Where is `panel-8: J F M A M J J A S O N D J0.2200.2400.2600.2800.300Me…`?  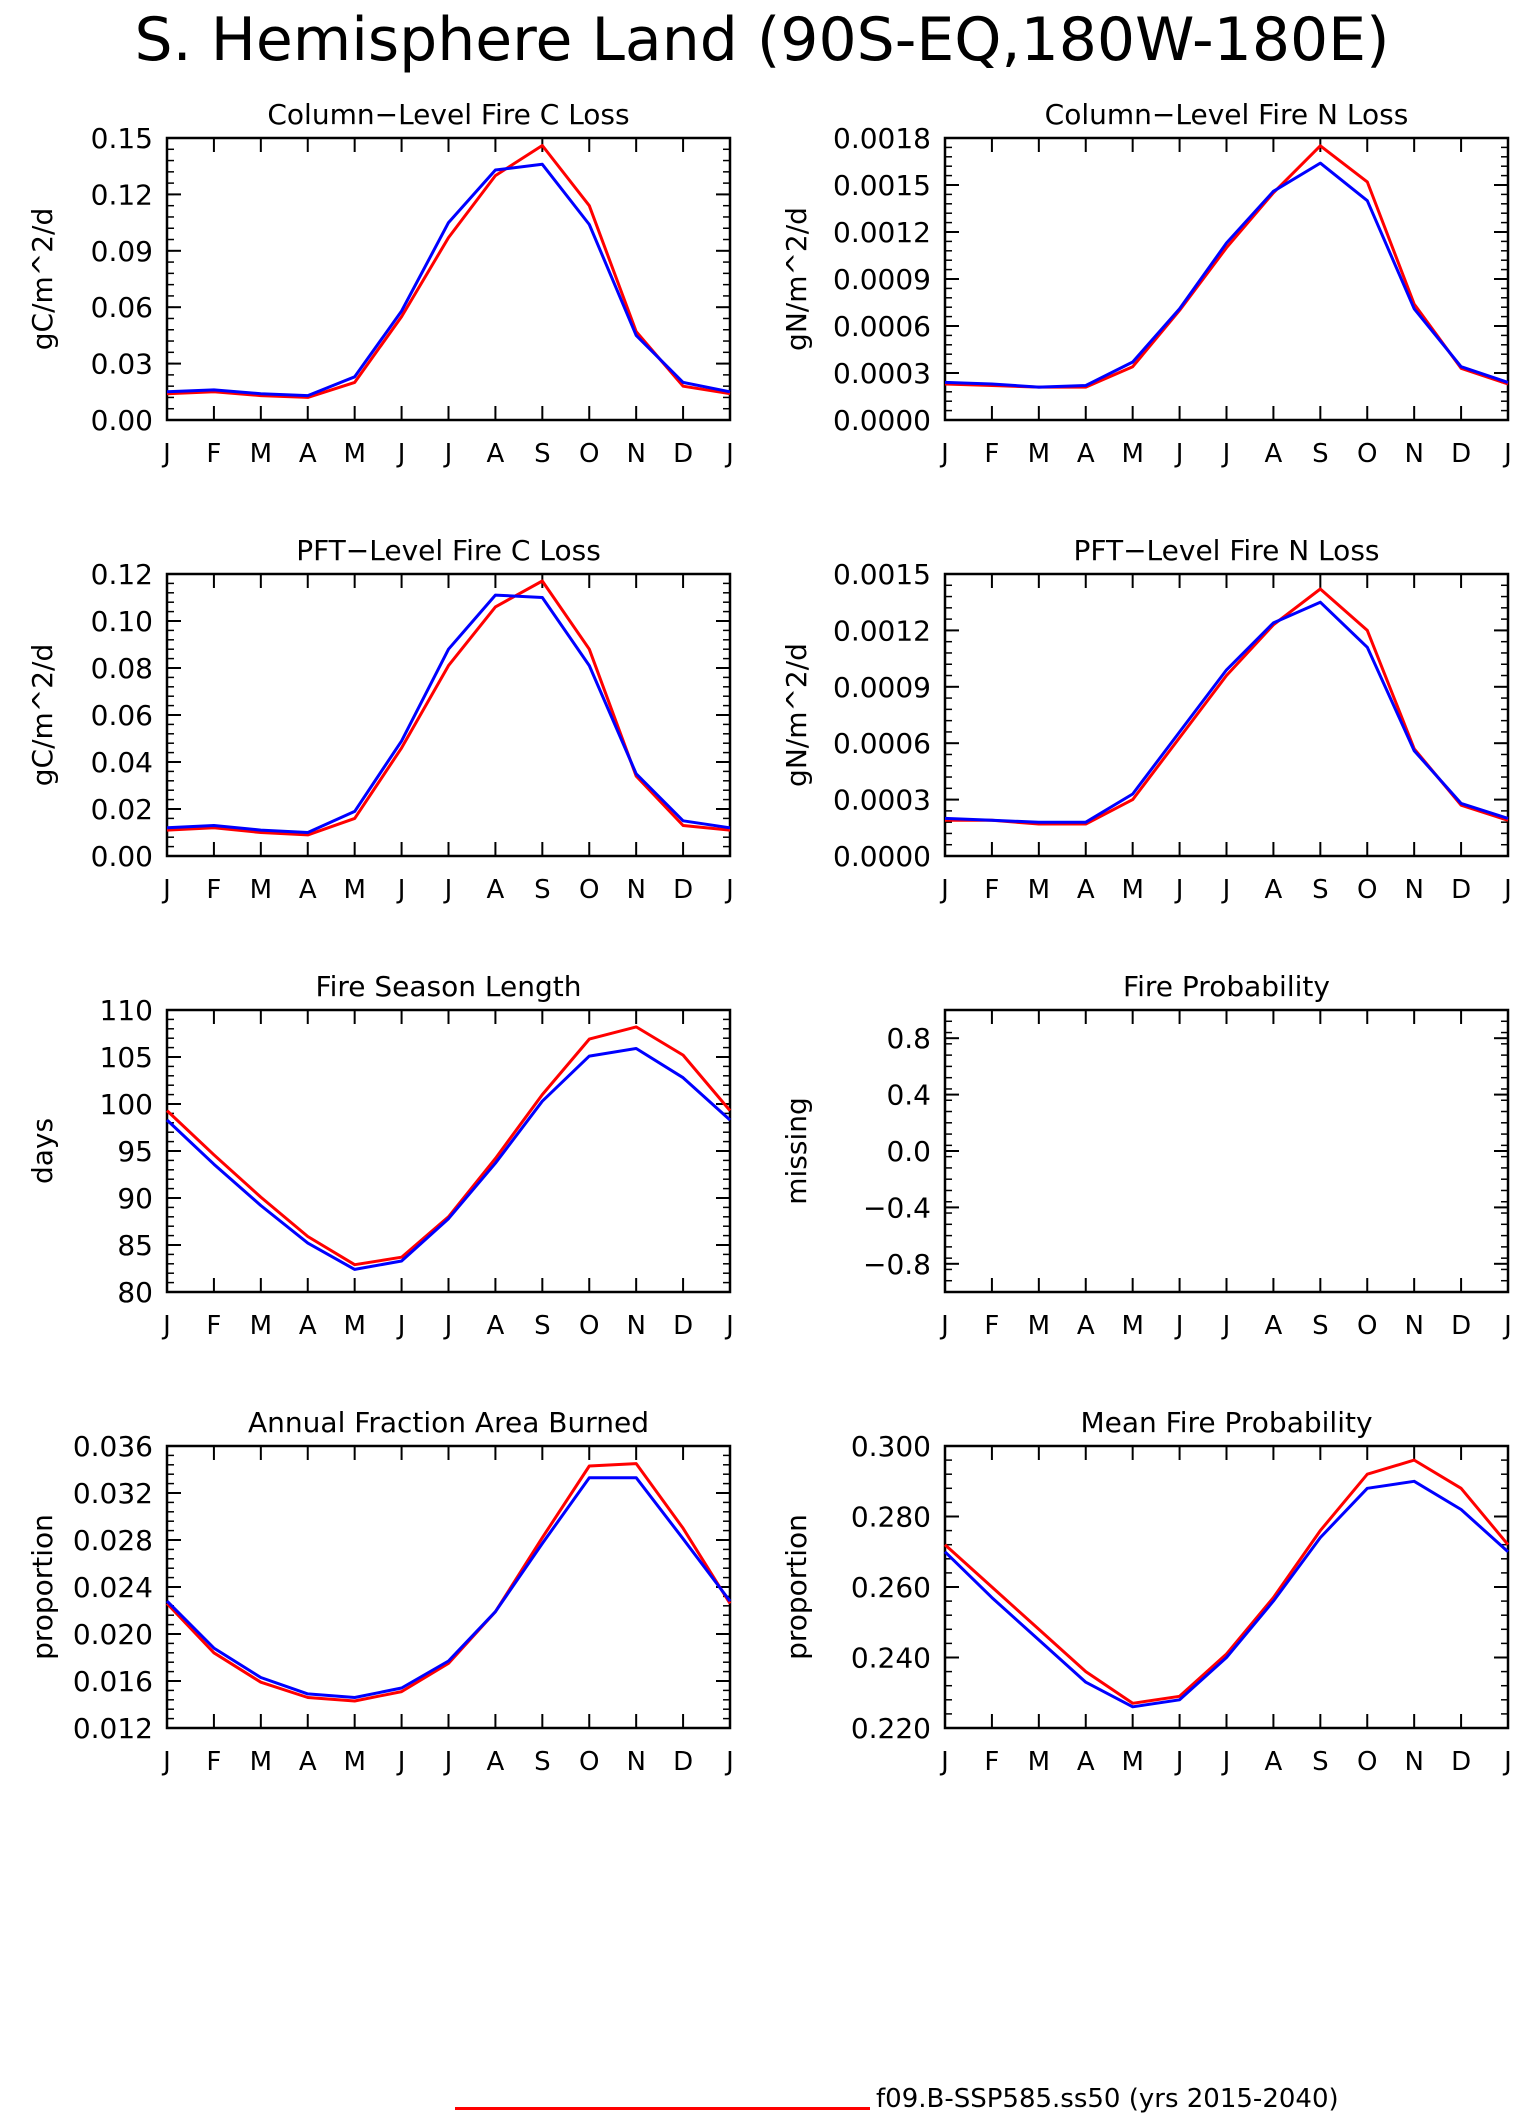
panel-8: J F M A M J J A S O N D J0.2200.2400.2600.2800.300Me… is located at coordinates (1146, 1591).